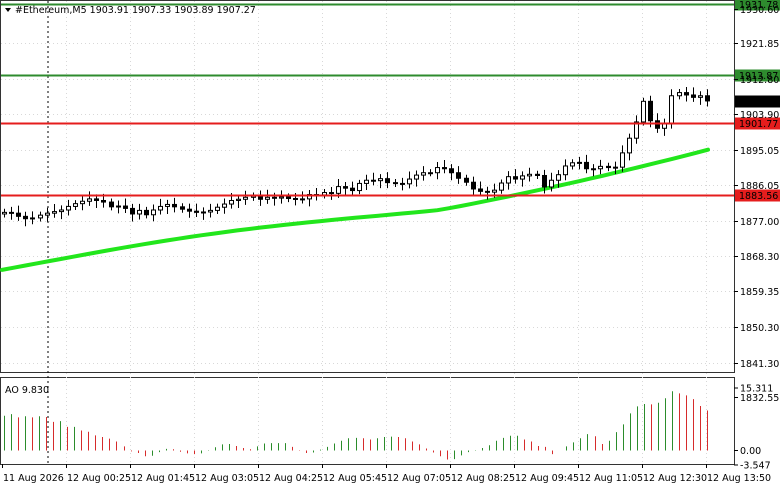 This screenshot has width=781, height=489. I want to click on x-tick-label: 12 Aug 03:05, so click(227, 478).